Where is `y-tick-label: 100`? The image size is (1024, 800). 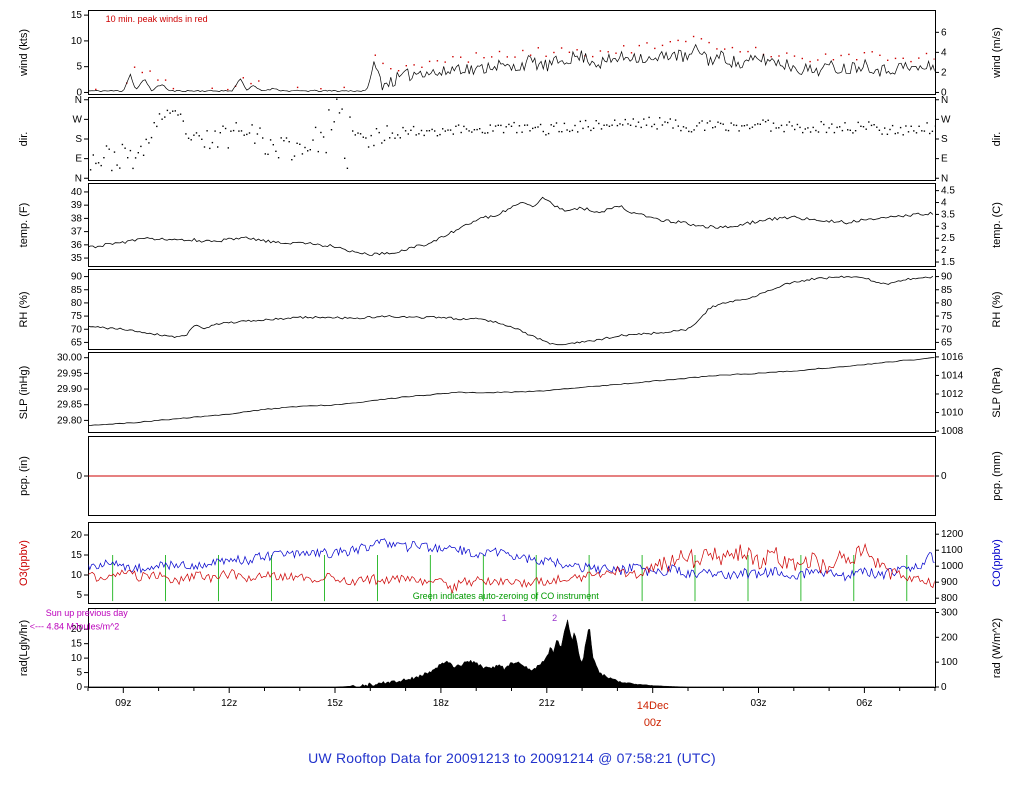
y-tick-label: 100 is located at coordinates (949, 662).